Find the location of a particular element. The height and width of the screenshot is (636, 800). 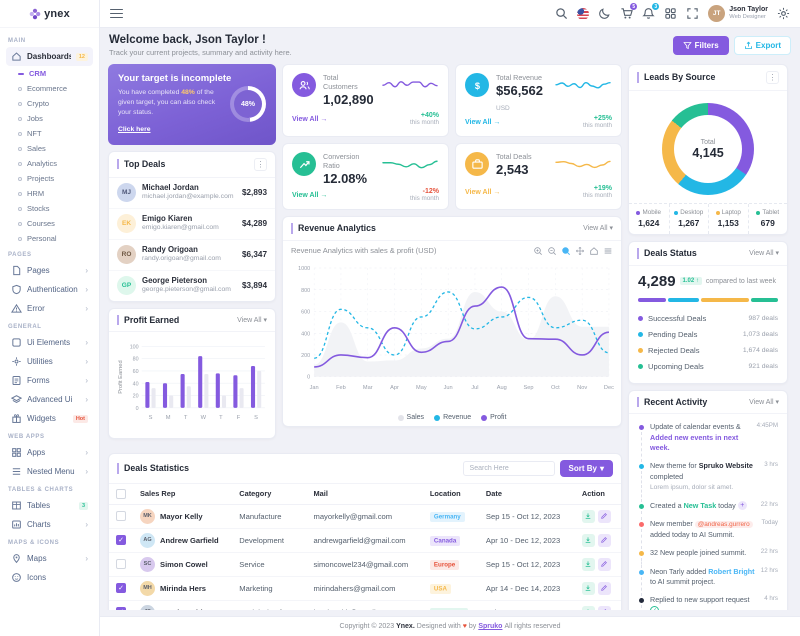

sidebar-item-maps: Maps › is located at coordinates (49, 558).